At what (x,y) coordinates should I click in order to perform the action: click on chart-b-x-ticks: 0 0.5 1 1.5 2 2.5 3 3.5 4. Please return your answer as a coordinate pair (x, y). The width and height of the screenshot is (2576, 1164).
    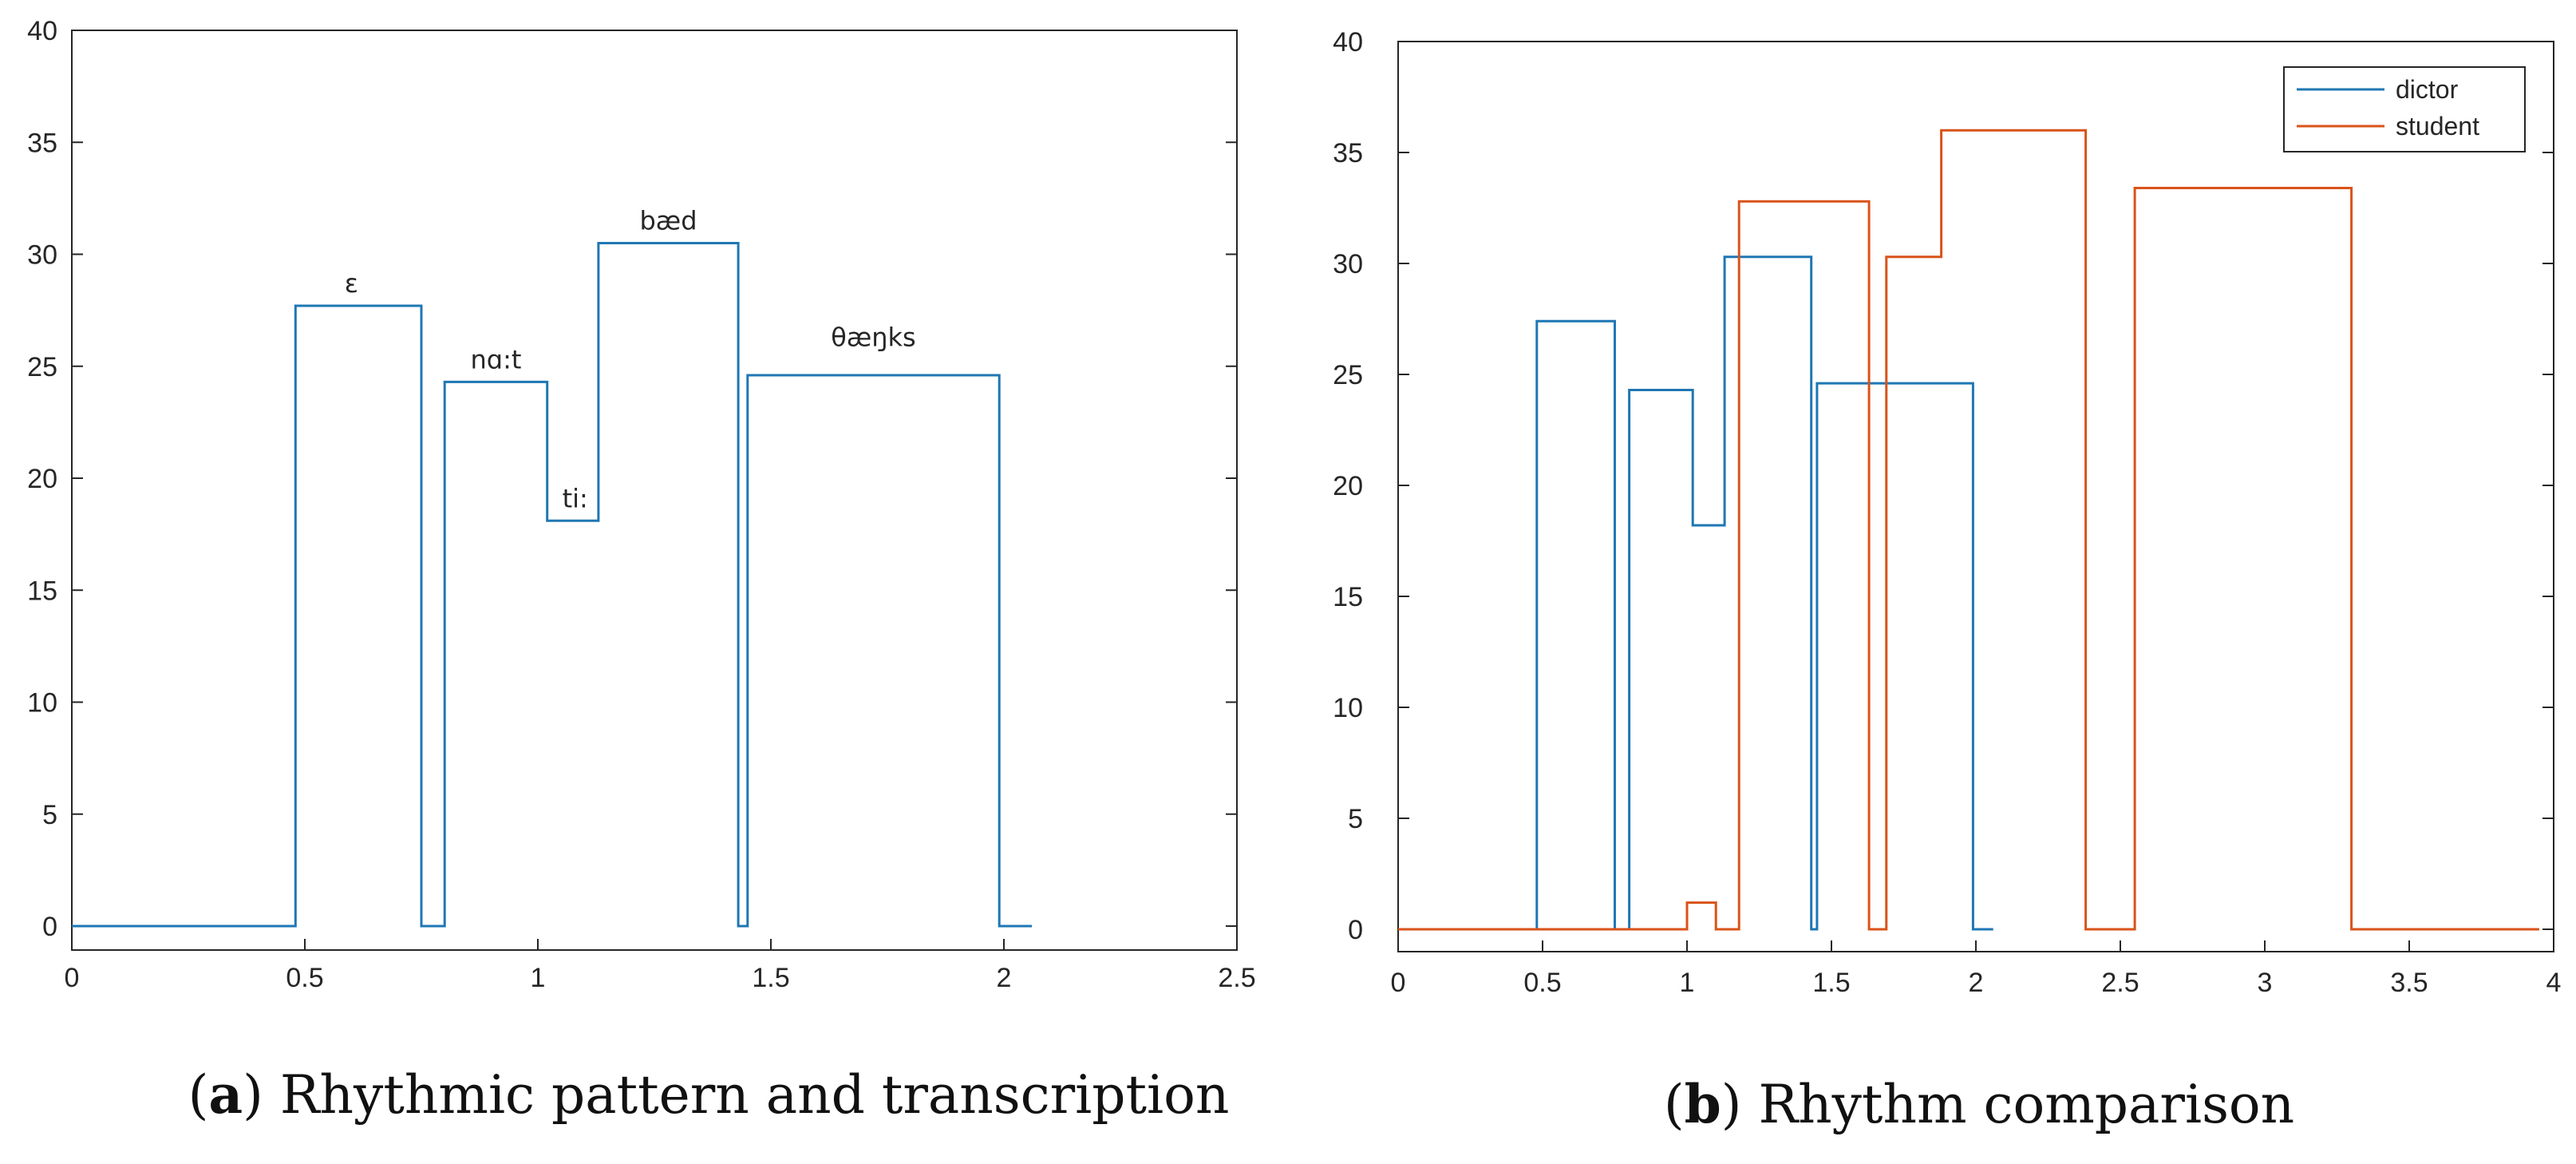
    Looking at the image, I should click on (1976, 969).